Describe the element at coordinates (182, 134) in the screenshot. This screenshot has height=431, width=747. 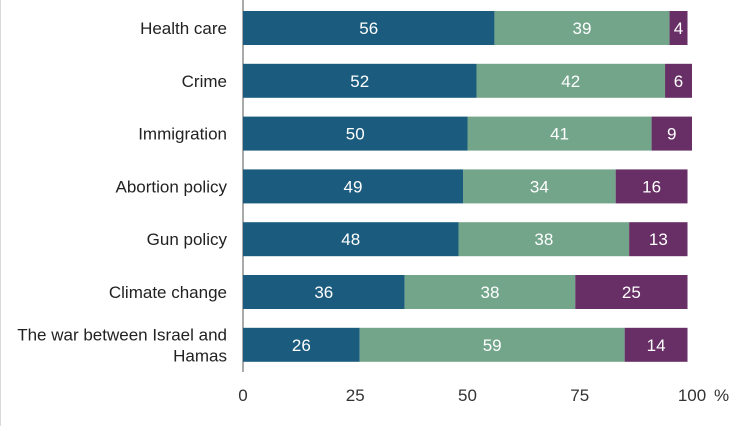
I see `category-label: Immigration` at that location.